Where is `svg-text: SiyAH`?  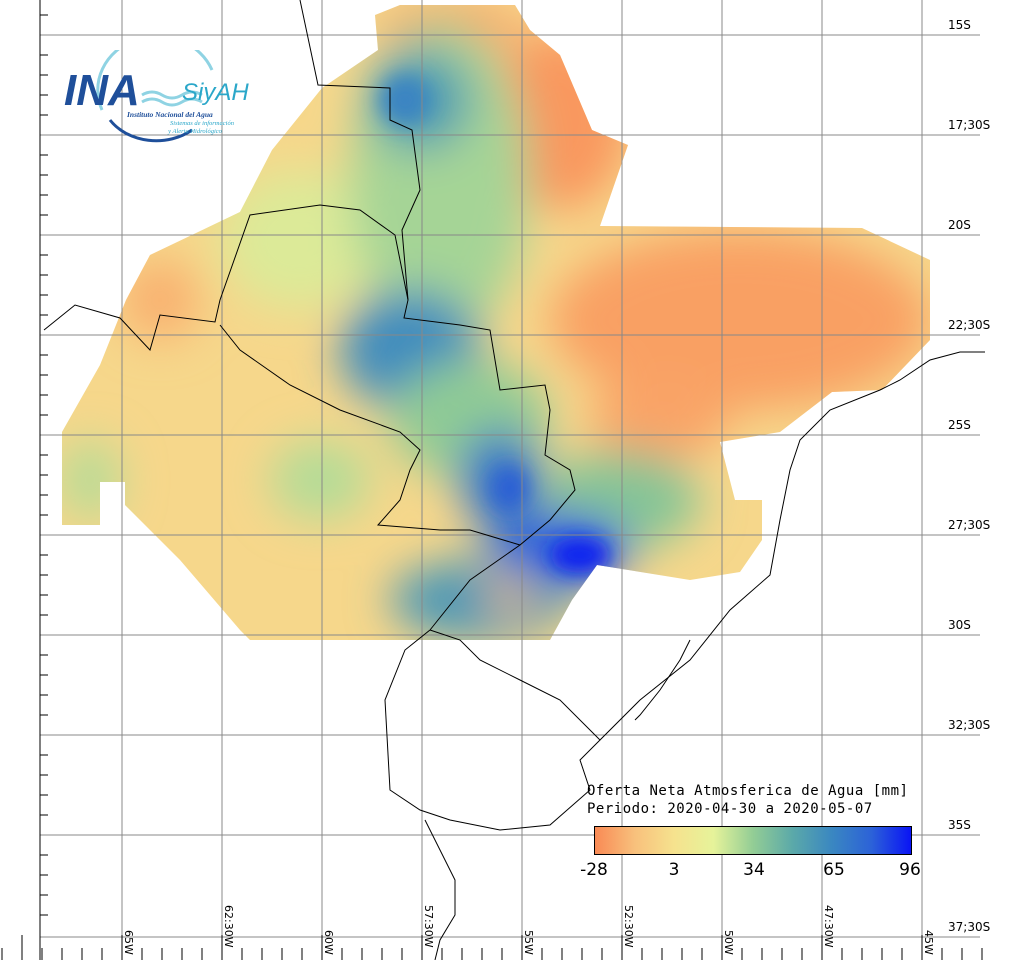 svg-text: SiyAH is located at coordinates (215, 92).